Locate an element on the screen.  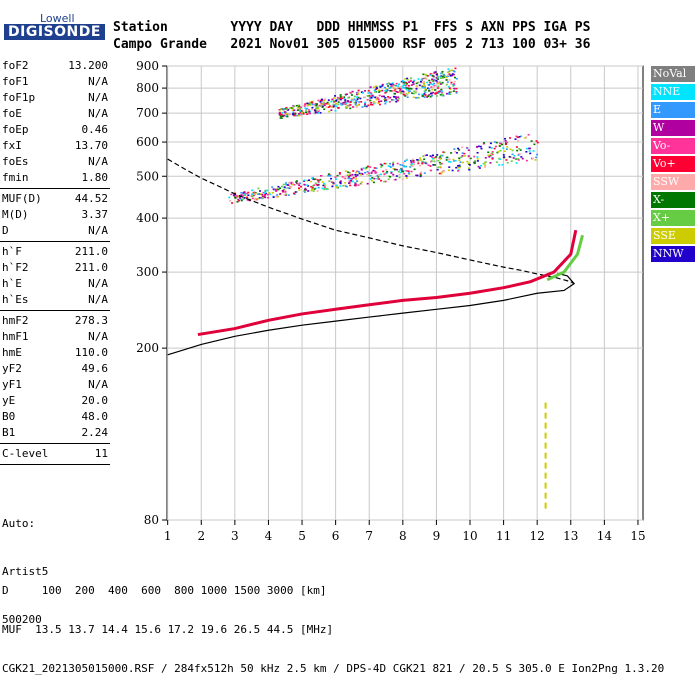
param-label: foF1 is located at coordinates (15, 81).